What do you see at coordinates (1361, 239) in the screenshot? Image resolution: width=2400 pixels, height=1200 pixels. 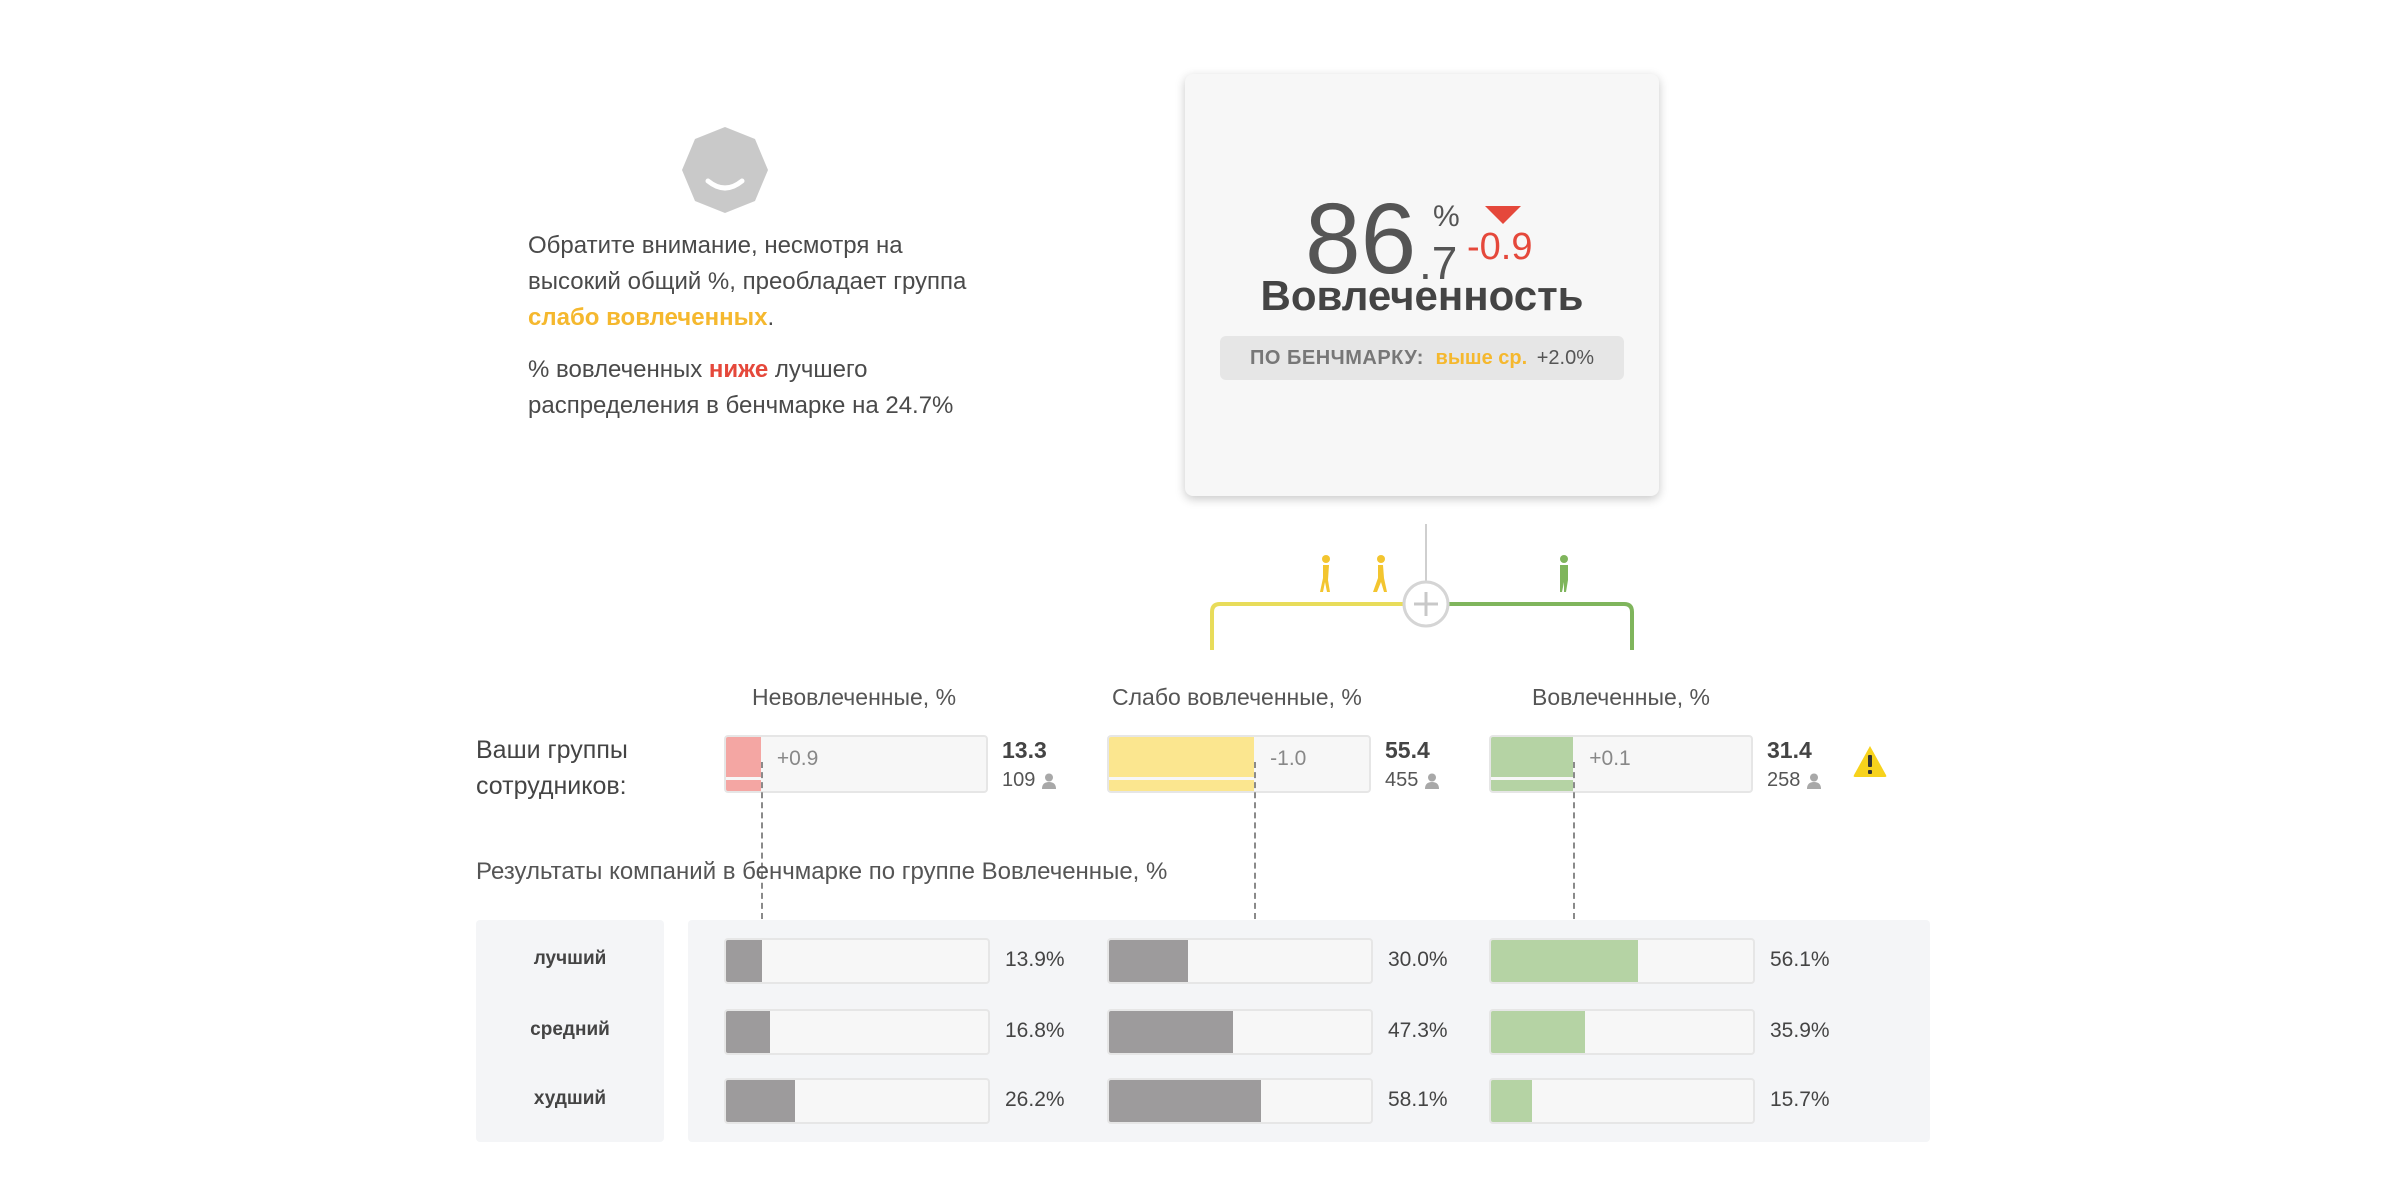 I see `kpi-value-int: 86` at bounding box center [1361, 239].